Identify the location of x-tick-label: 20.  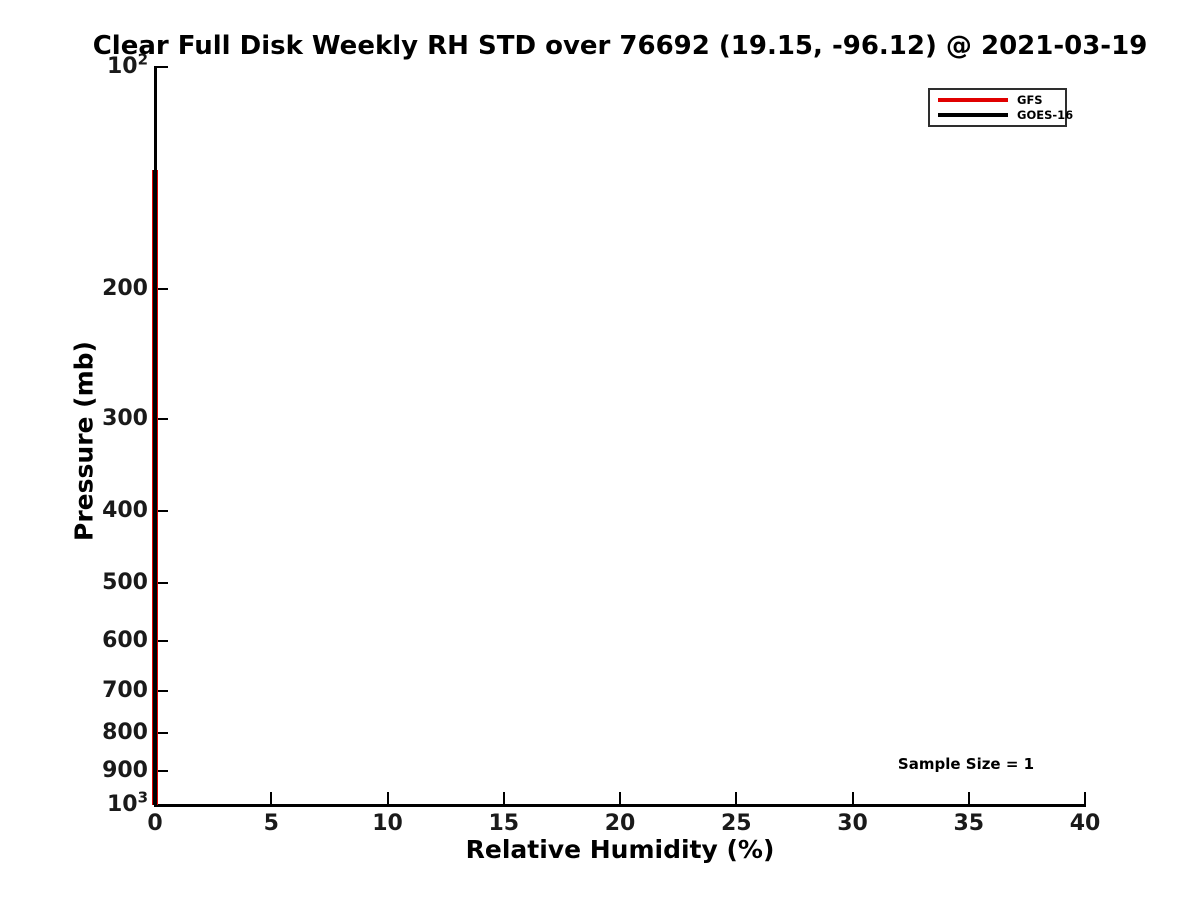
(620, 823).